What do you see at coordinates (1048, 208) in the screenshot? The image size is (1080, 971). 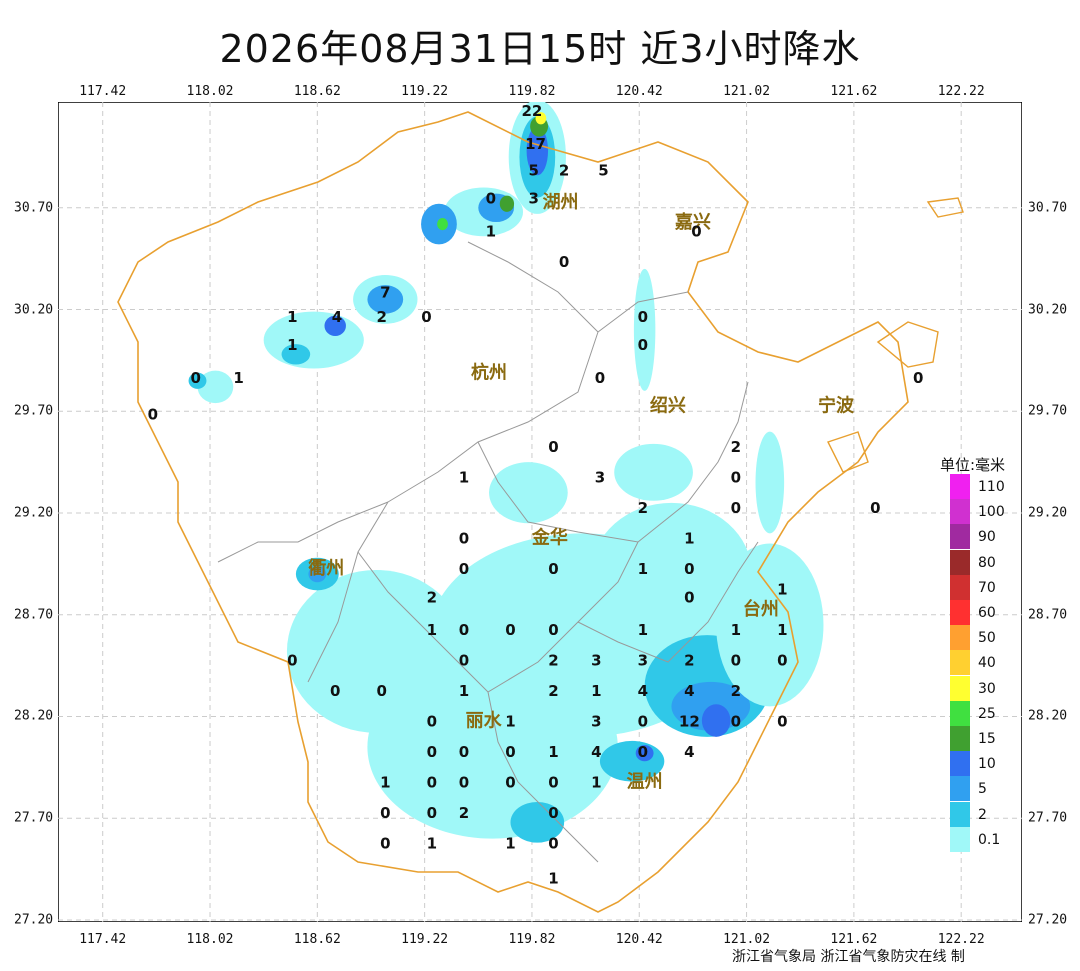 I see `lat-tick-label-right: 30.70` at bounding box center [1048, 208].